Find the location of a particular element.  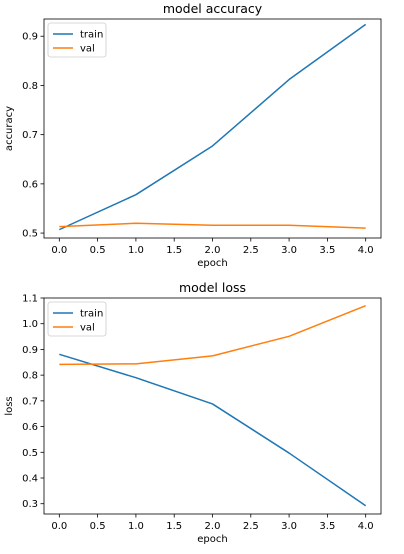

y-tick-label: 1.1 is located at coordinates (30, 299).